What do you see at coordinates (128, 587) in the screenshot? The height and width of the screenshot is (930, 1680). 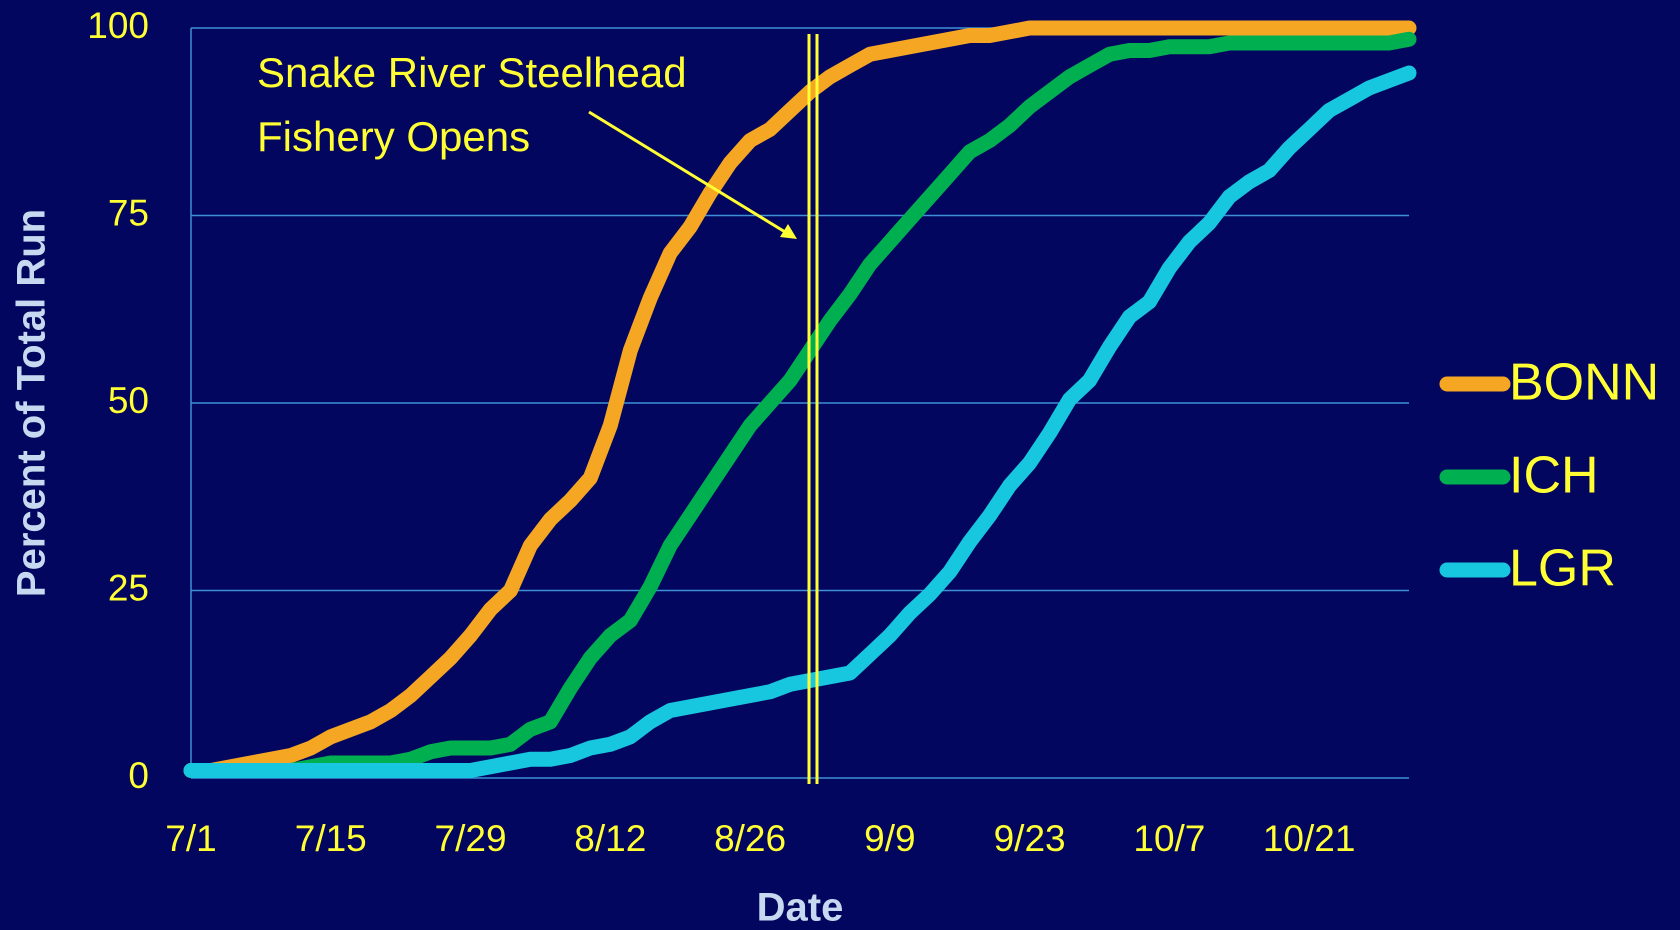 I see `y-tick-label: 25` at bounding box center [128, 587].